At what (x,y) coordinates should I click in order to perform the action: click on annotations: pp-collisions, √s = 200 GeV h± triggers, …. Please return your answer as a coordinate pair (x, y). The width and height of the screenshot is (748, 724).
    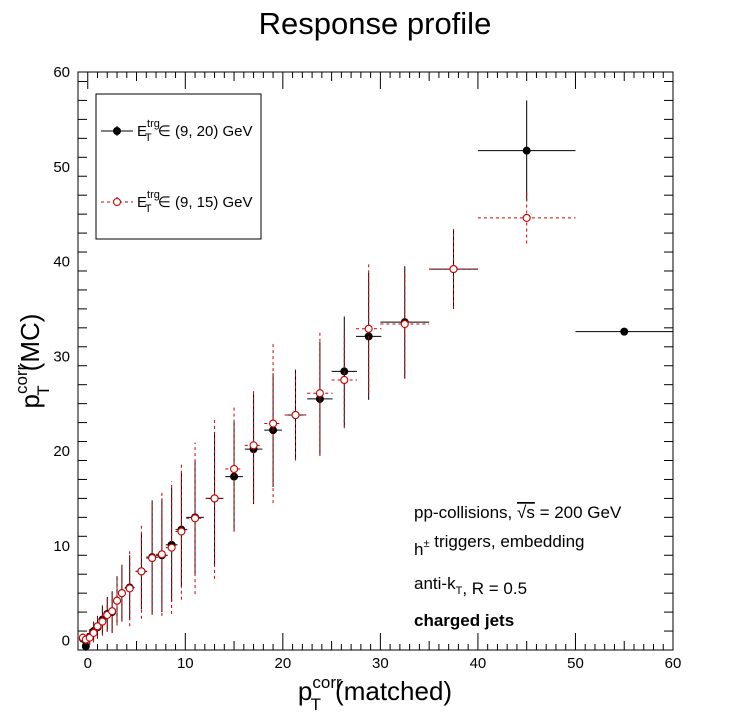
    Looking at the image, I should click on (518, 566).